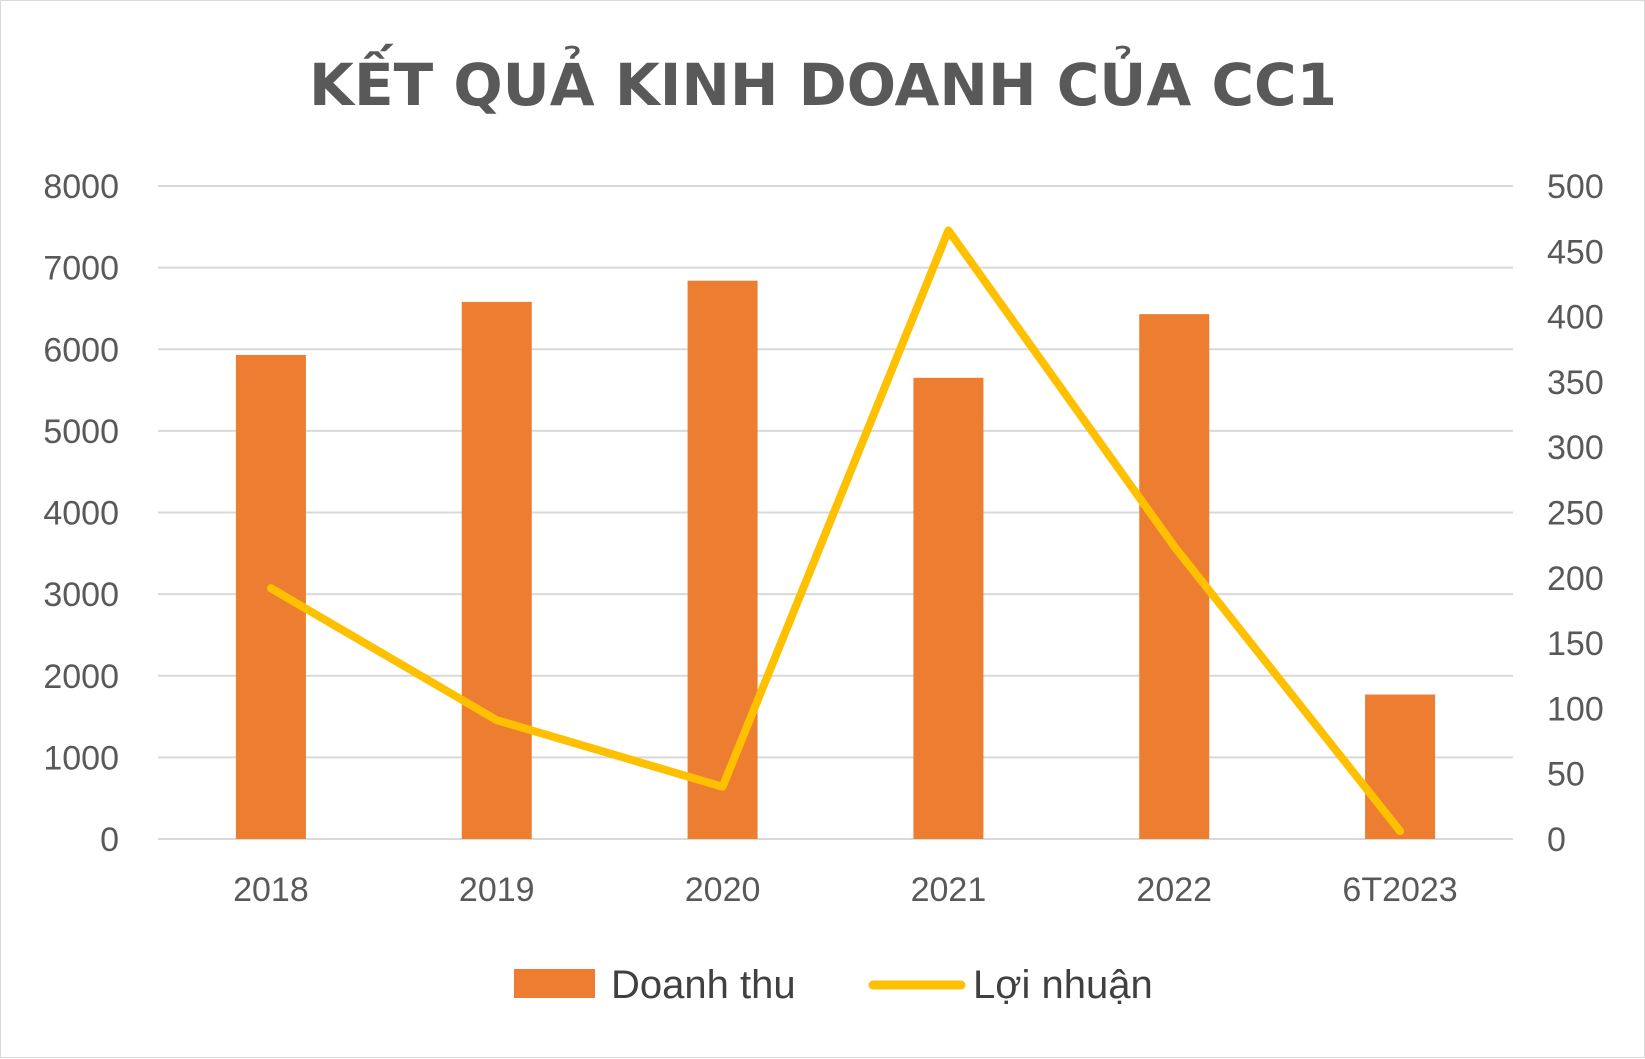  What do you see at coordinates (554, 983) in the screenshot?
I see `legend-swatch-doanh-thu` at bounding box center [554, 983].